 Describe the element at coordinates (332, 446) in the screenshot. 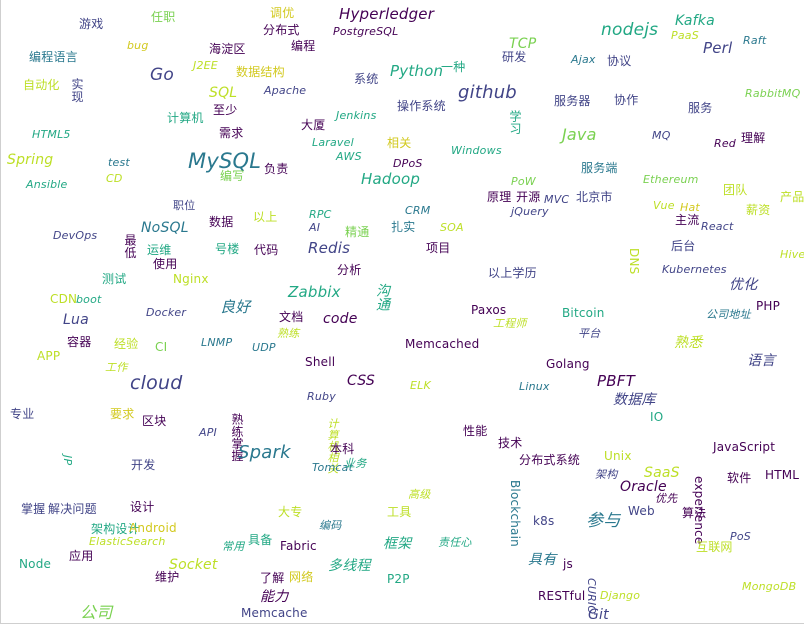

I see `word: 计算机相关` at that location.